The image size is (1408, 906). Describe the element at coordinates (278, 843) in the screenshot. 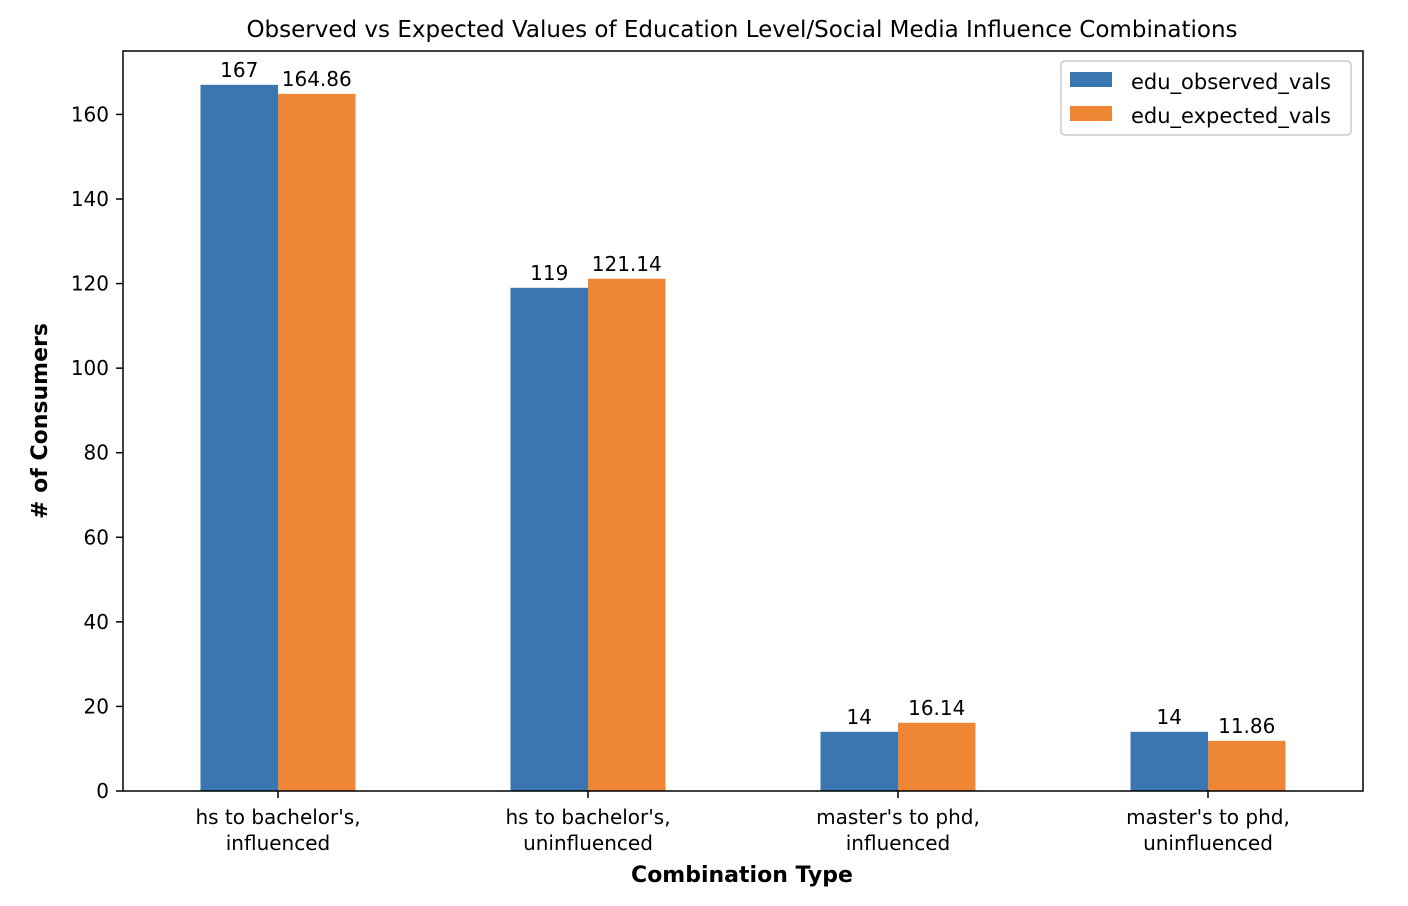

I see `x-tick-label-0-line-1: influenced` at that location.